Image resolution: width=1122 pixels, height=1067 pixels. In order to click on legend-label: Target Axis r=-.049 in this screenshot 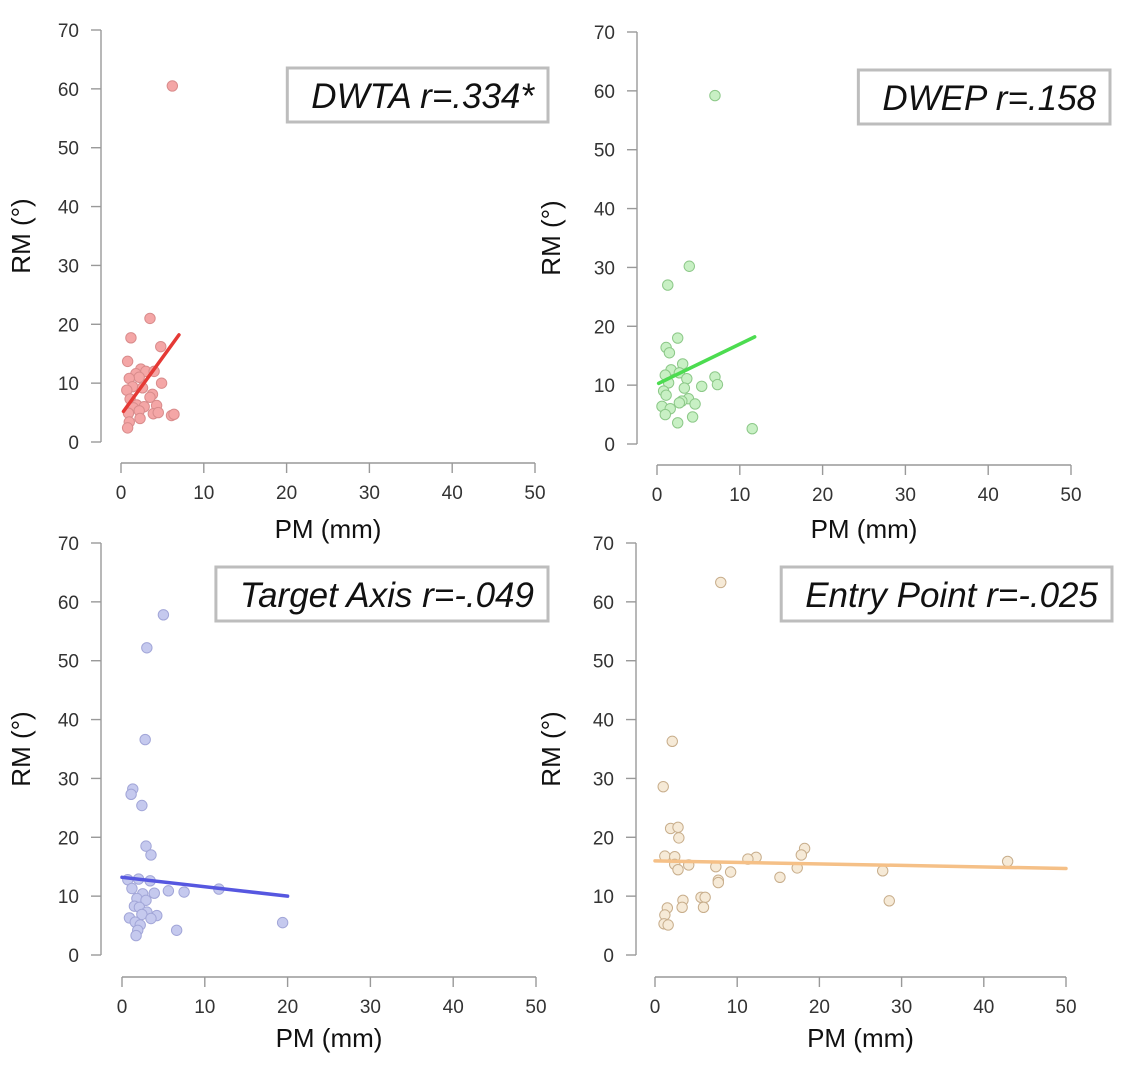, I will do `click(387, 595)`.